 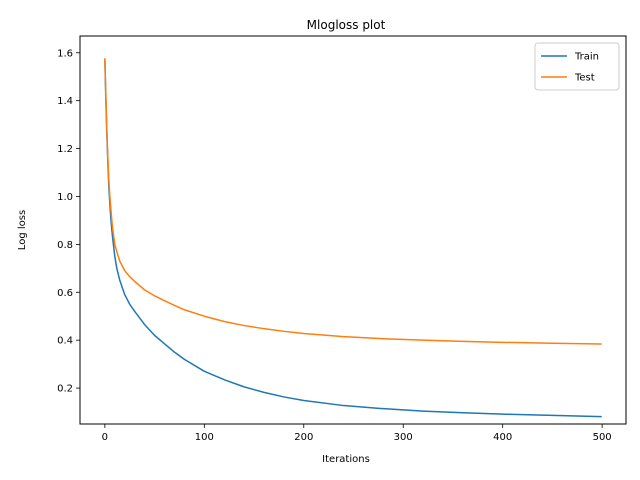 What do you see at coordinates (65, 53) in the screenshot?
I see `y-tick-label: 1.6` at bounding box center [65, 53].